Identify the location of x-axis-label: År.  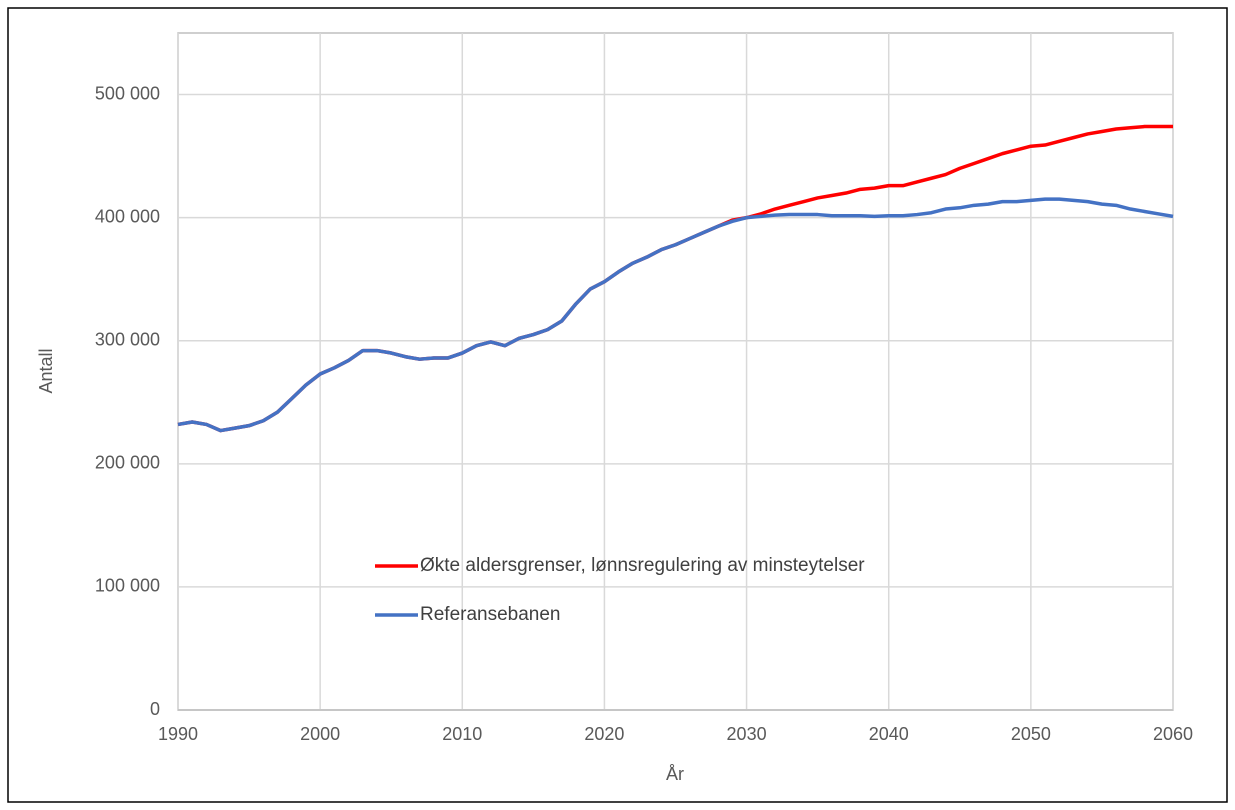
(675, 774).